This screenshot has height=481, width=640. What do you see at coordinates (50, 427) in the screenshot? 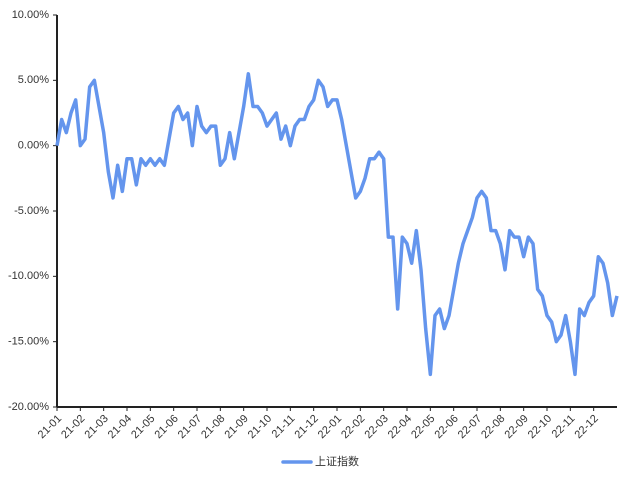
I see `x-tick-label: 21-01` at bounding box center [50, 427].